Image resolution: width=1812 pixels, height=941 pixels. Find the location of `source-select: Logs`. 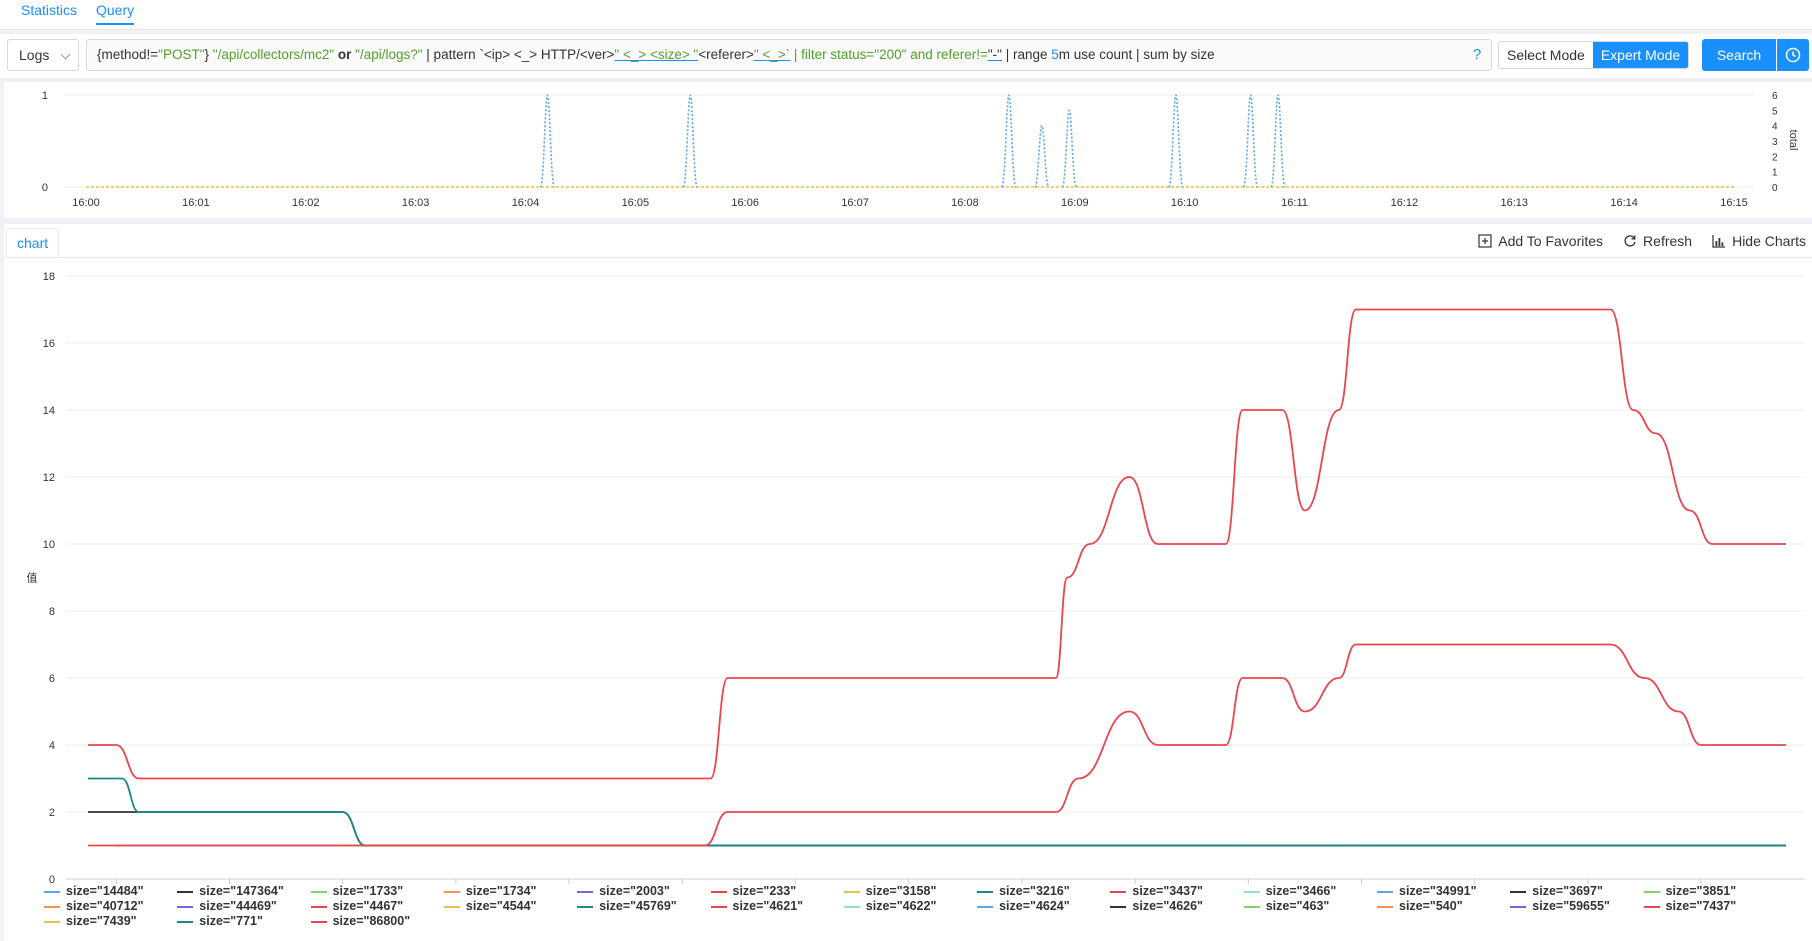

source-select: Logs is located at coordinates (43, 55).